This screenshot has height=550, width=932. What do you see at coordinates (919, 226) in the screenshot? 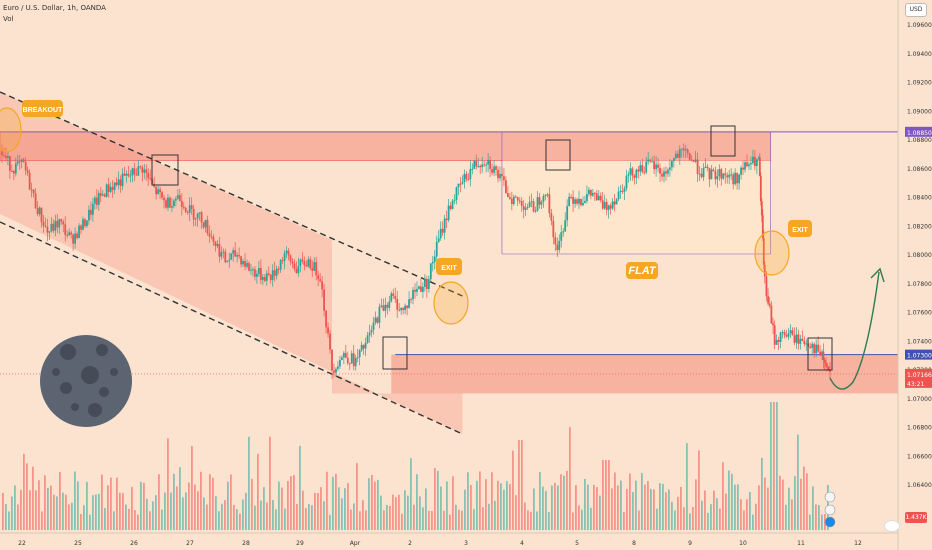
I see `y-tick-label: 1.08200` at bounding box center [919, 226].